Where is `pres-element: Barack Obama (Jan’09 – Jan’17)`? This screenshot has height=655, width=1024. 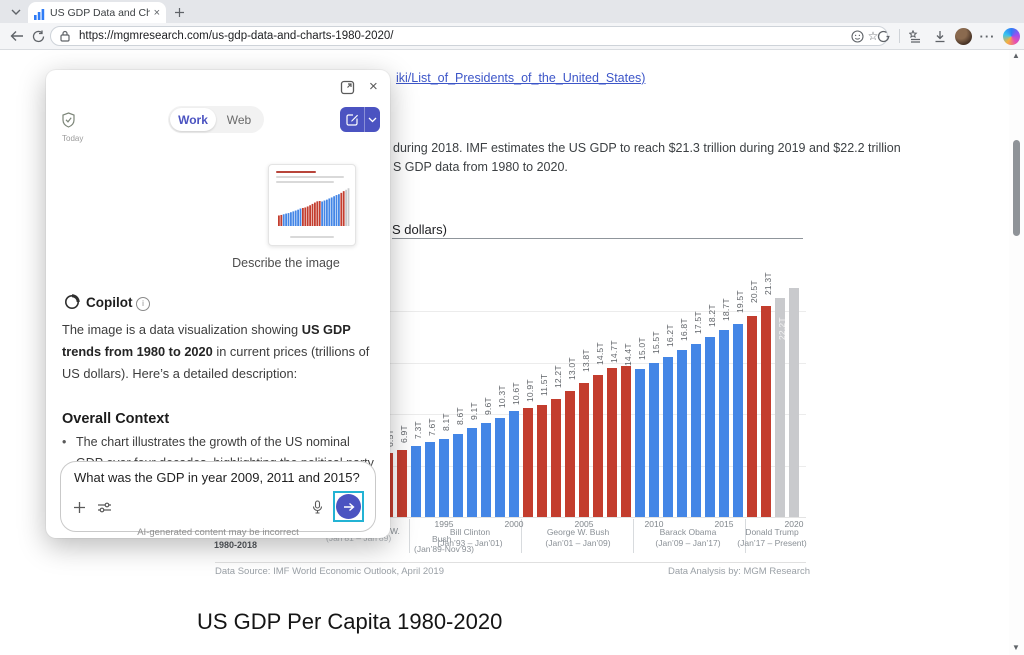
pres-element: Barack Obama (Jan’09 – Jan’17) is located at coordinates (688, 537).